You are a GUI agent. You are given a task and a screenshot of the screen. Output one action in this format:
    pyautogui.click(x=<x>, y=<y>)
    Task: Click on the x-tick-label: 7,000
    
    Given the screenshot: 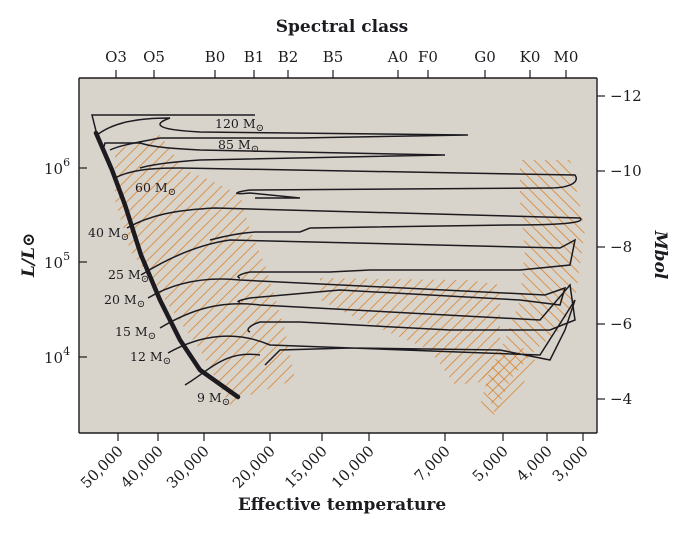 What is the action you would take?
    pyautogui.click(x=432, y=463)
    